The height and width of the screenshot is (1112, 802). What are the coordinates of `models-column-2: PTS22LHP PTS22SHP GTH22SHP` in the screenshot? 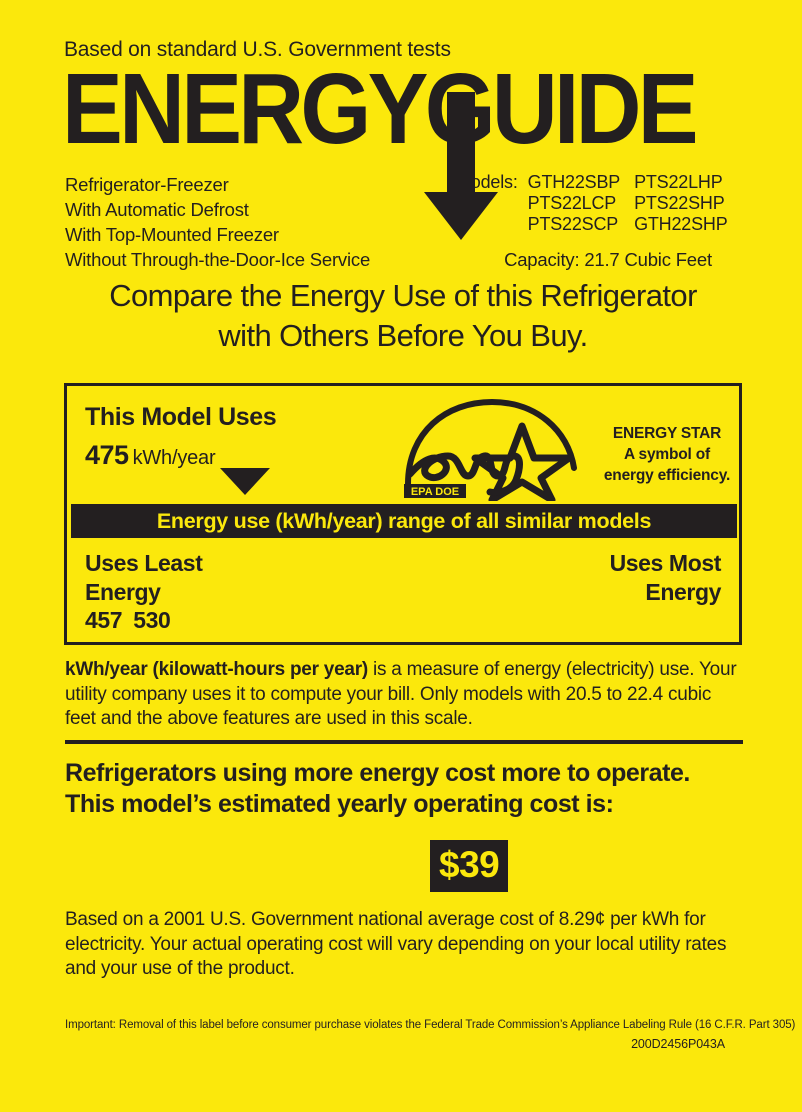 It's located at (681, 203).